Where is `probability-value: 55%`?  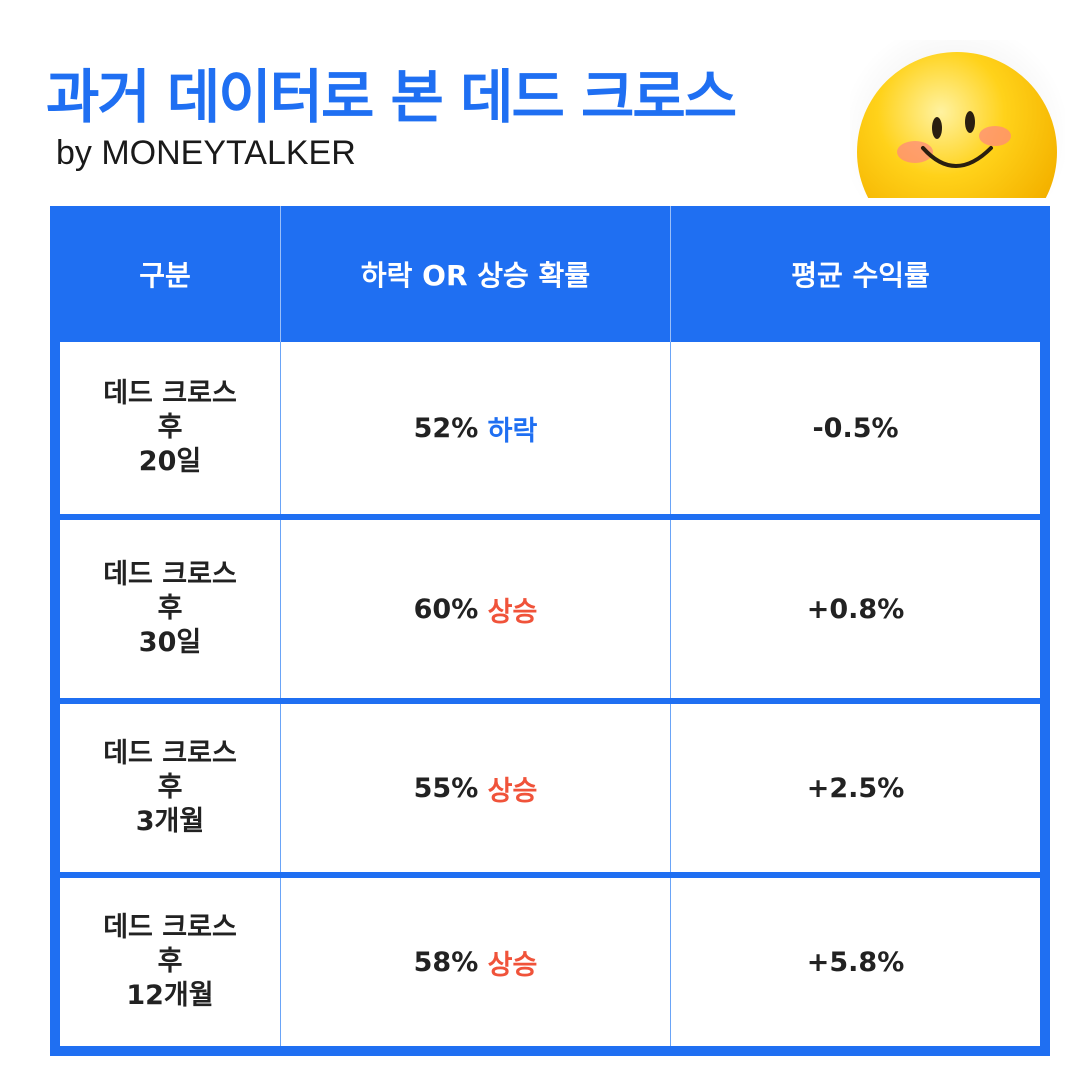
probability-value: 55% is located at coordinates (446, 788).